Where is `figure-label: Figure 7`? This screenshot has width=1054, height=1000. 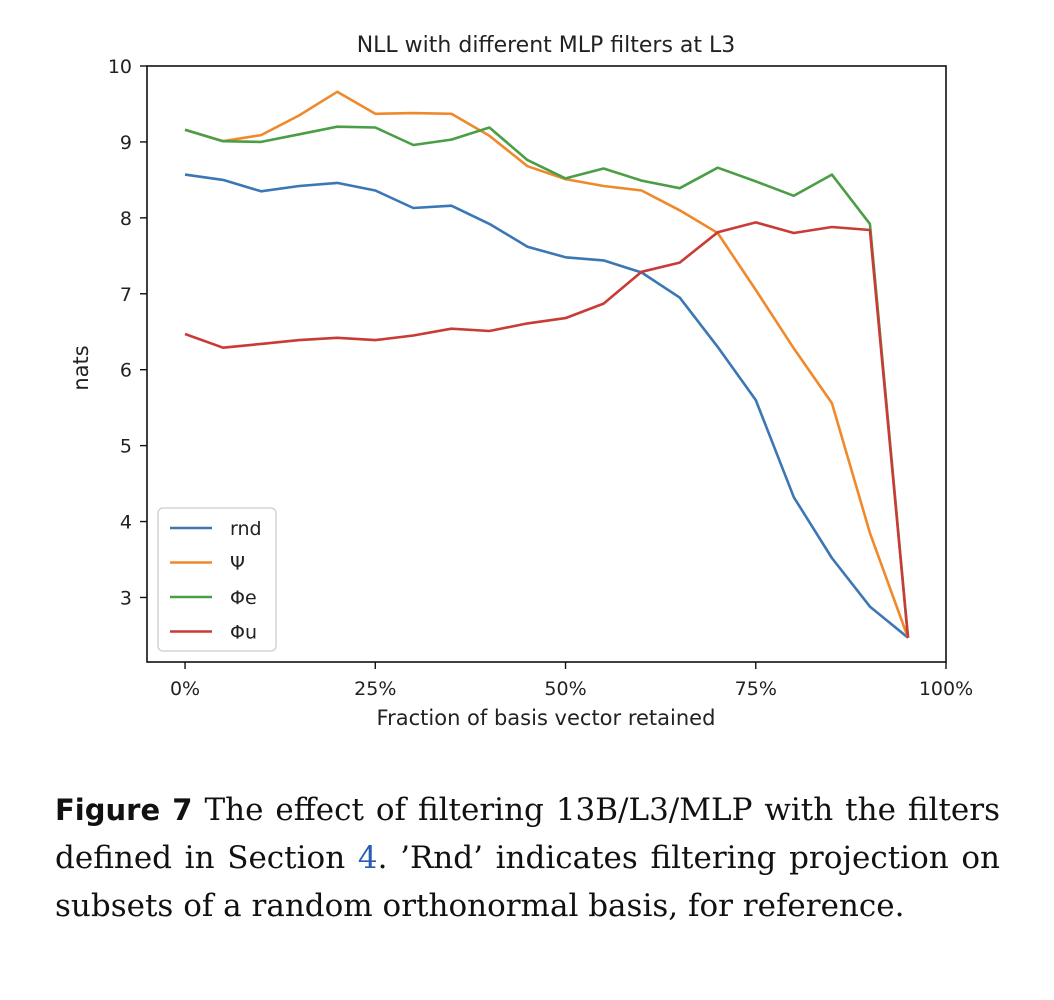
figure-label: Figure 7 is located at coordinates (124, 810).